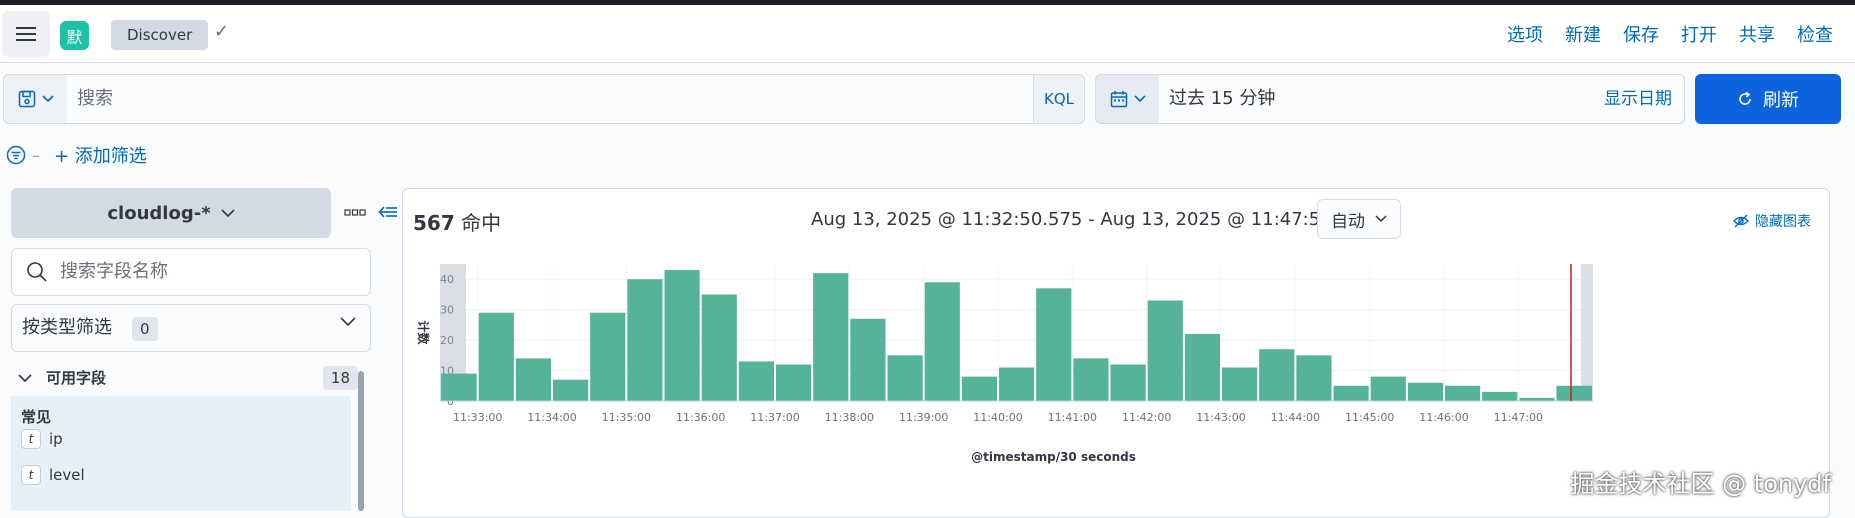 Image resolution: width=1855 pixels, height=518 pixels. What do you see at coordinates (1757, 35) in the screenshot?
I see `menu-item-share: 共享` at bounding box center [1757, 35].